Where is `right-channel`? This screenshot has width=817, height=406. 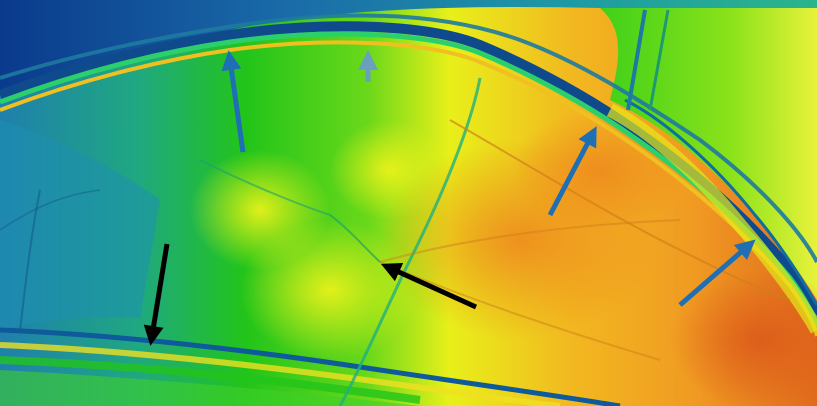 right-channel is located at coordinates (720, 202).